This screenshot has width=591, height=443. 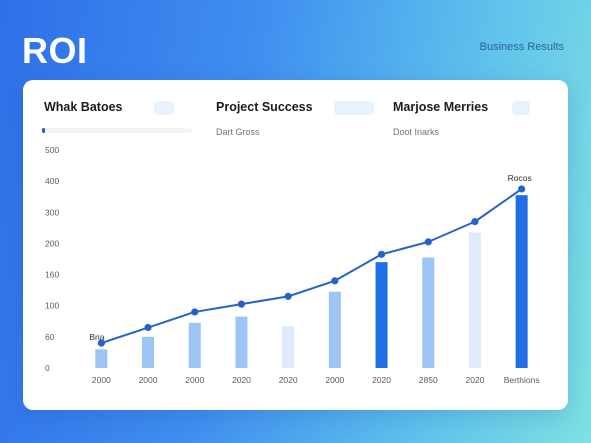 I want to click on roi-logo: ROI, so click(x=55, y=50).